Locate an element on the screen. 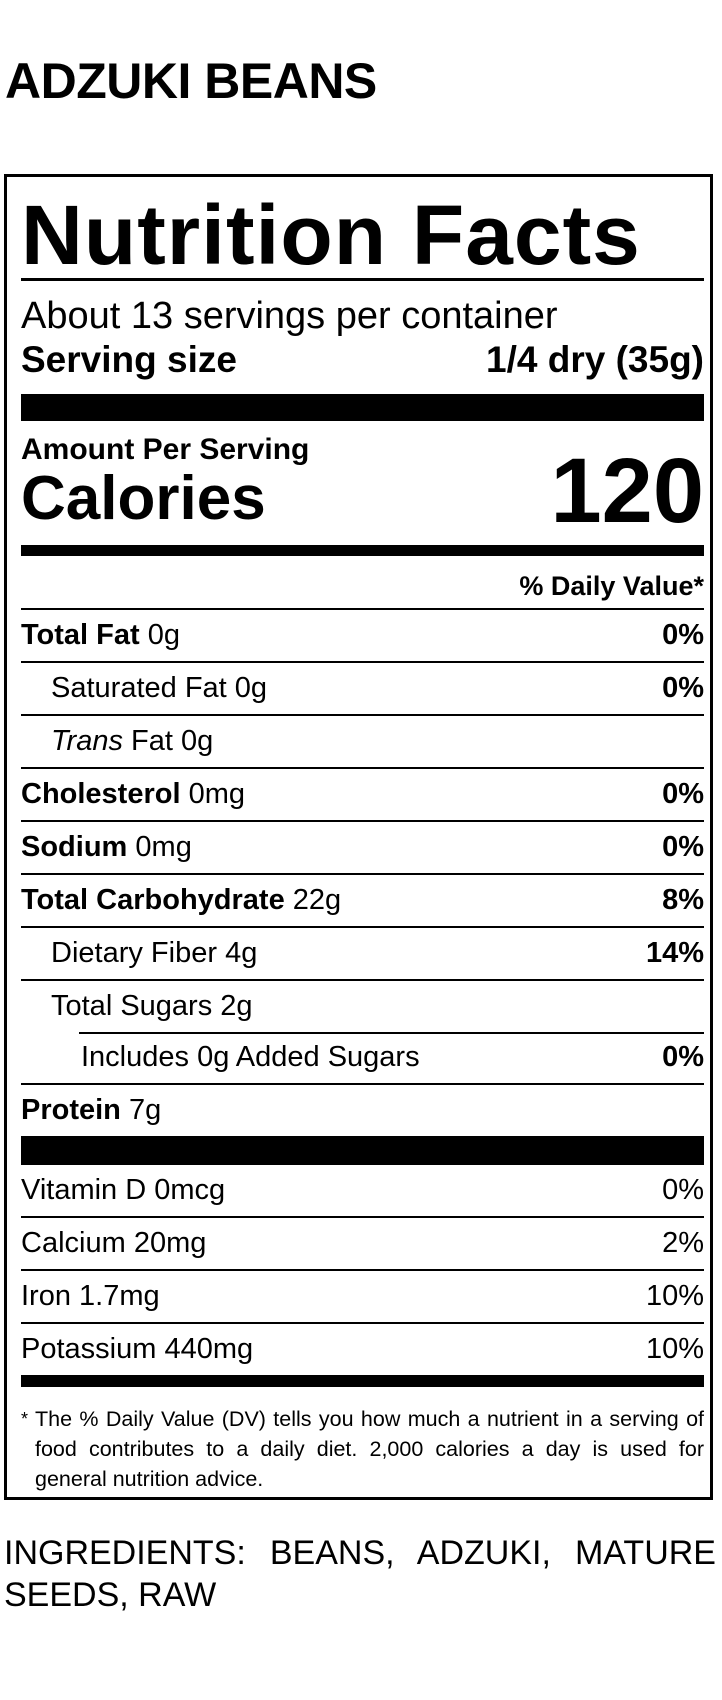 The height and width of the screenshot is (1700, 722). nutrient-row-total-sugars: Total Sugars 2g is located at coordinates (362, 1005).